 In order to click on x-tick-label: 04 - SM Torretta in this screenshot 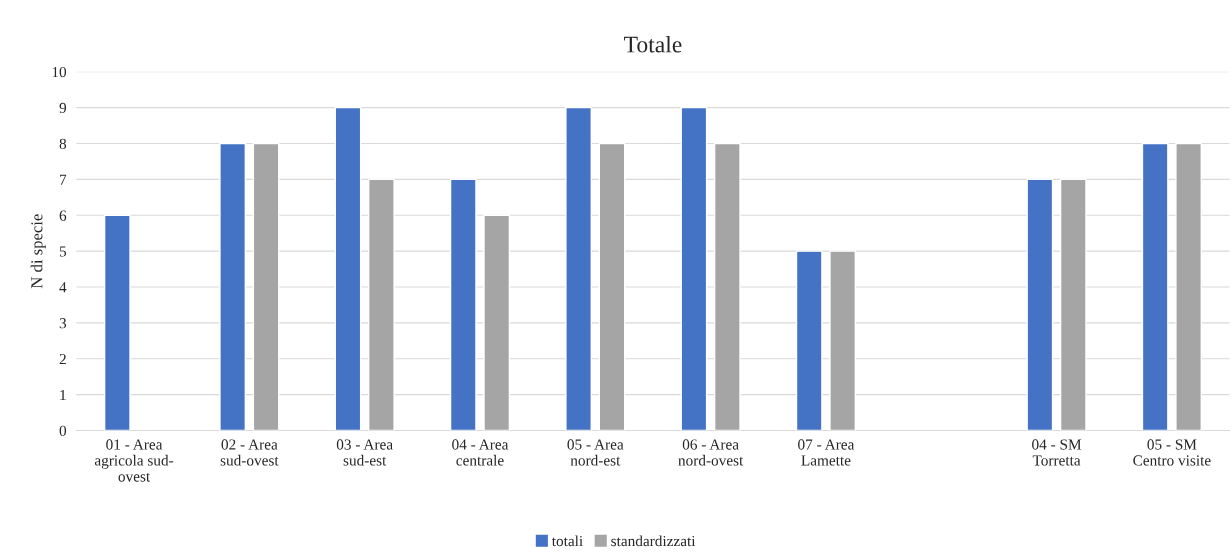, I will do `click(1057, 452)`.